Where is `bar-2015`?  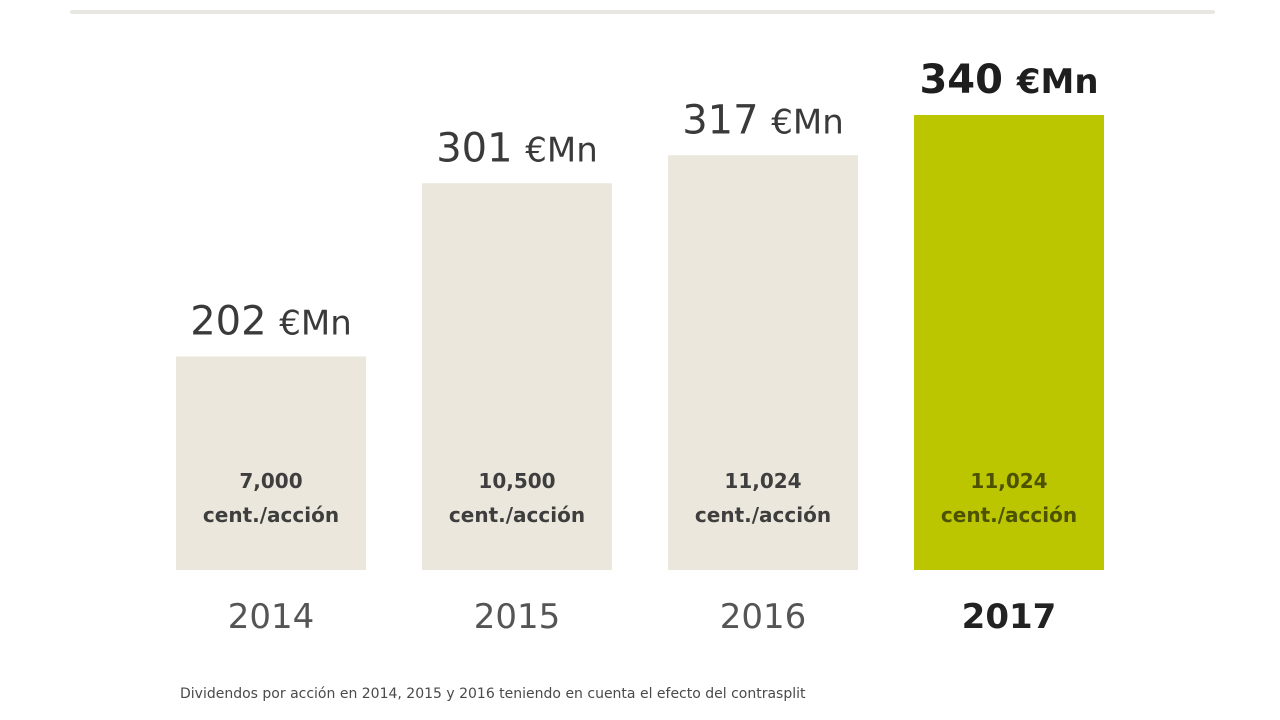
bar-2015 is located at coordinates (517, 376).